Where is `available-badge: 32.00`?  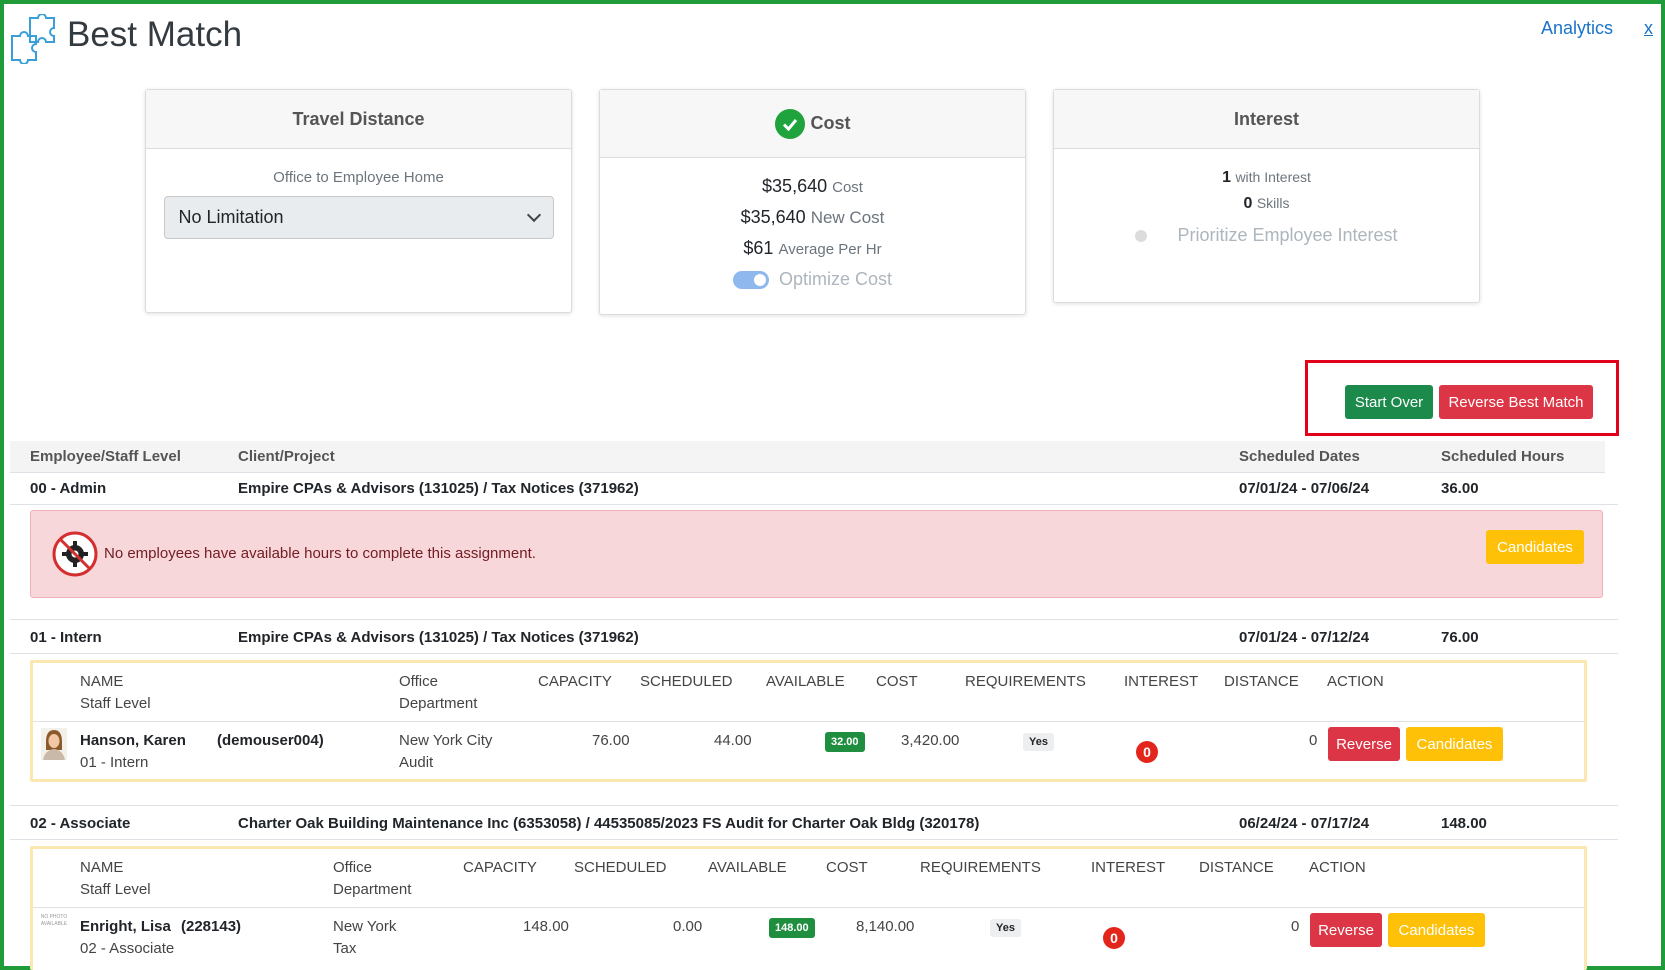
available-badge: 32.00 is located at coordinates (845, 742).